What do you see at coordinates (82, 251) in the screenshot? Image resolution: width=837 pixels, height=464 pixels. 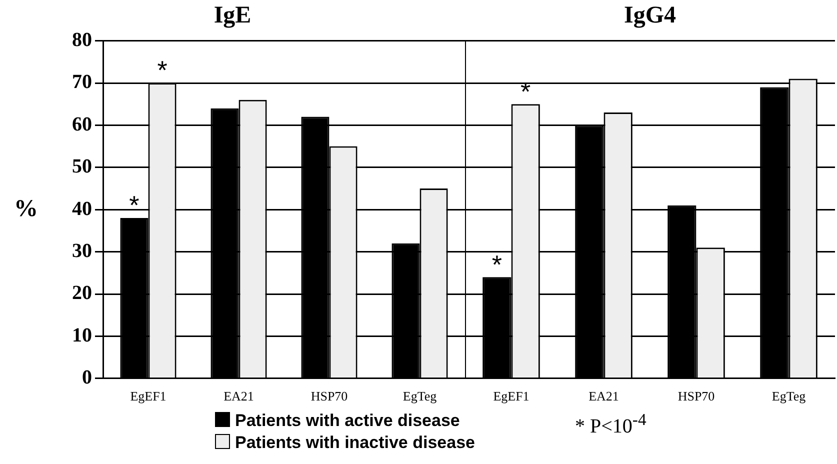 I see `y-tick-label: 30` at bounding box center [82, 251].